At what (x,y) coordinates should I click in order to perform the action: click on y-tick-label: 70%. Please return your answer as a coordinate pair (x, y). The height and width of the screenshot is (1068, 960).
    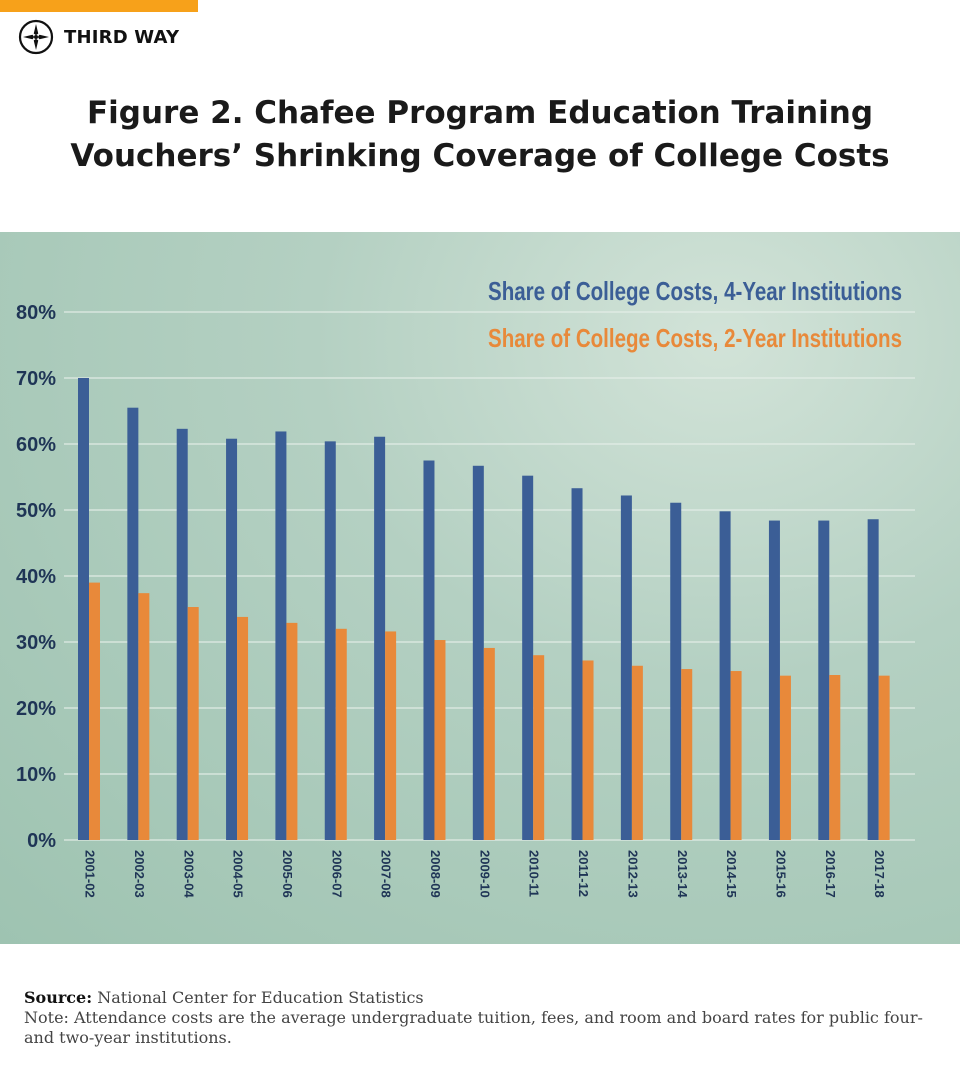
    Looking at the image, I should click on (36, 379).